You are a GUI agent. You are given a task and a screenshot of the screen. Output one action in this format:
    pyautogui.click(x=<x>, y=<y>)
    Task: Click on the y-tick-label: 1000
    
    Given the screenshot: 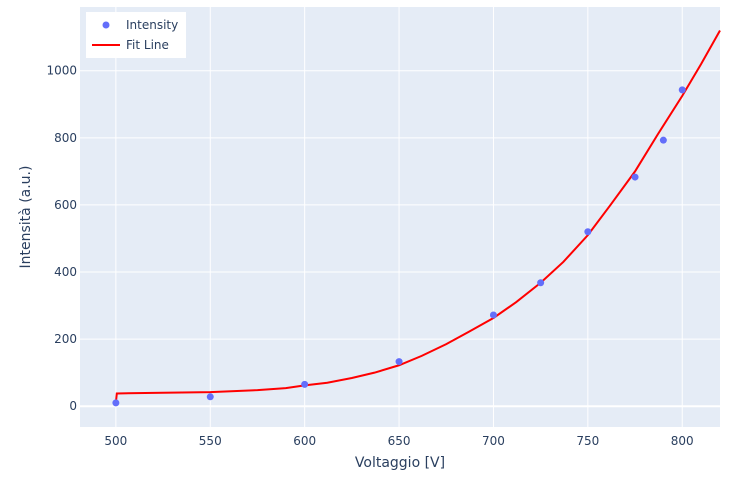 What is the action you would take?
    pyautogui.click(x=61, y=71)
    